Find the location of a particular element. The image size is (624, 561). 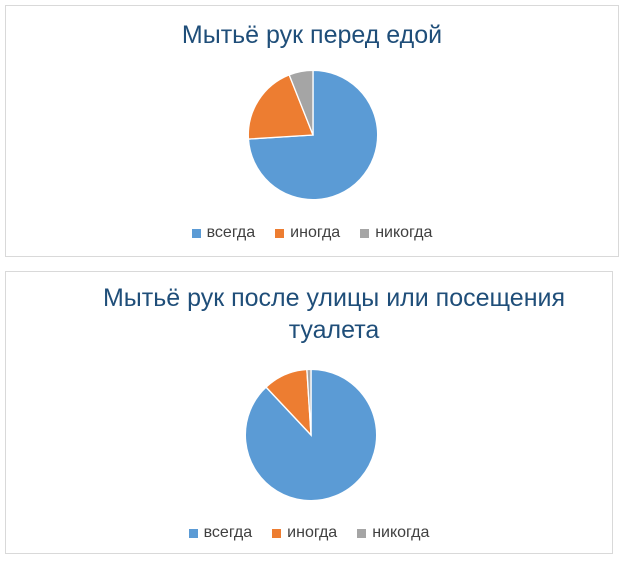

pie-slice-иногда is located at coordinates (280, 107).